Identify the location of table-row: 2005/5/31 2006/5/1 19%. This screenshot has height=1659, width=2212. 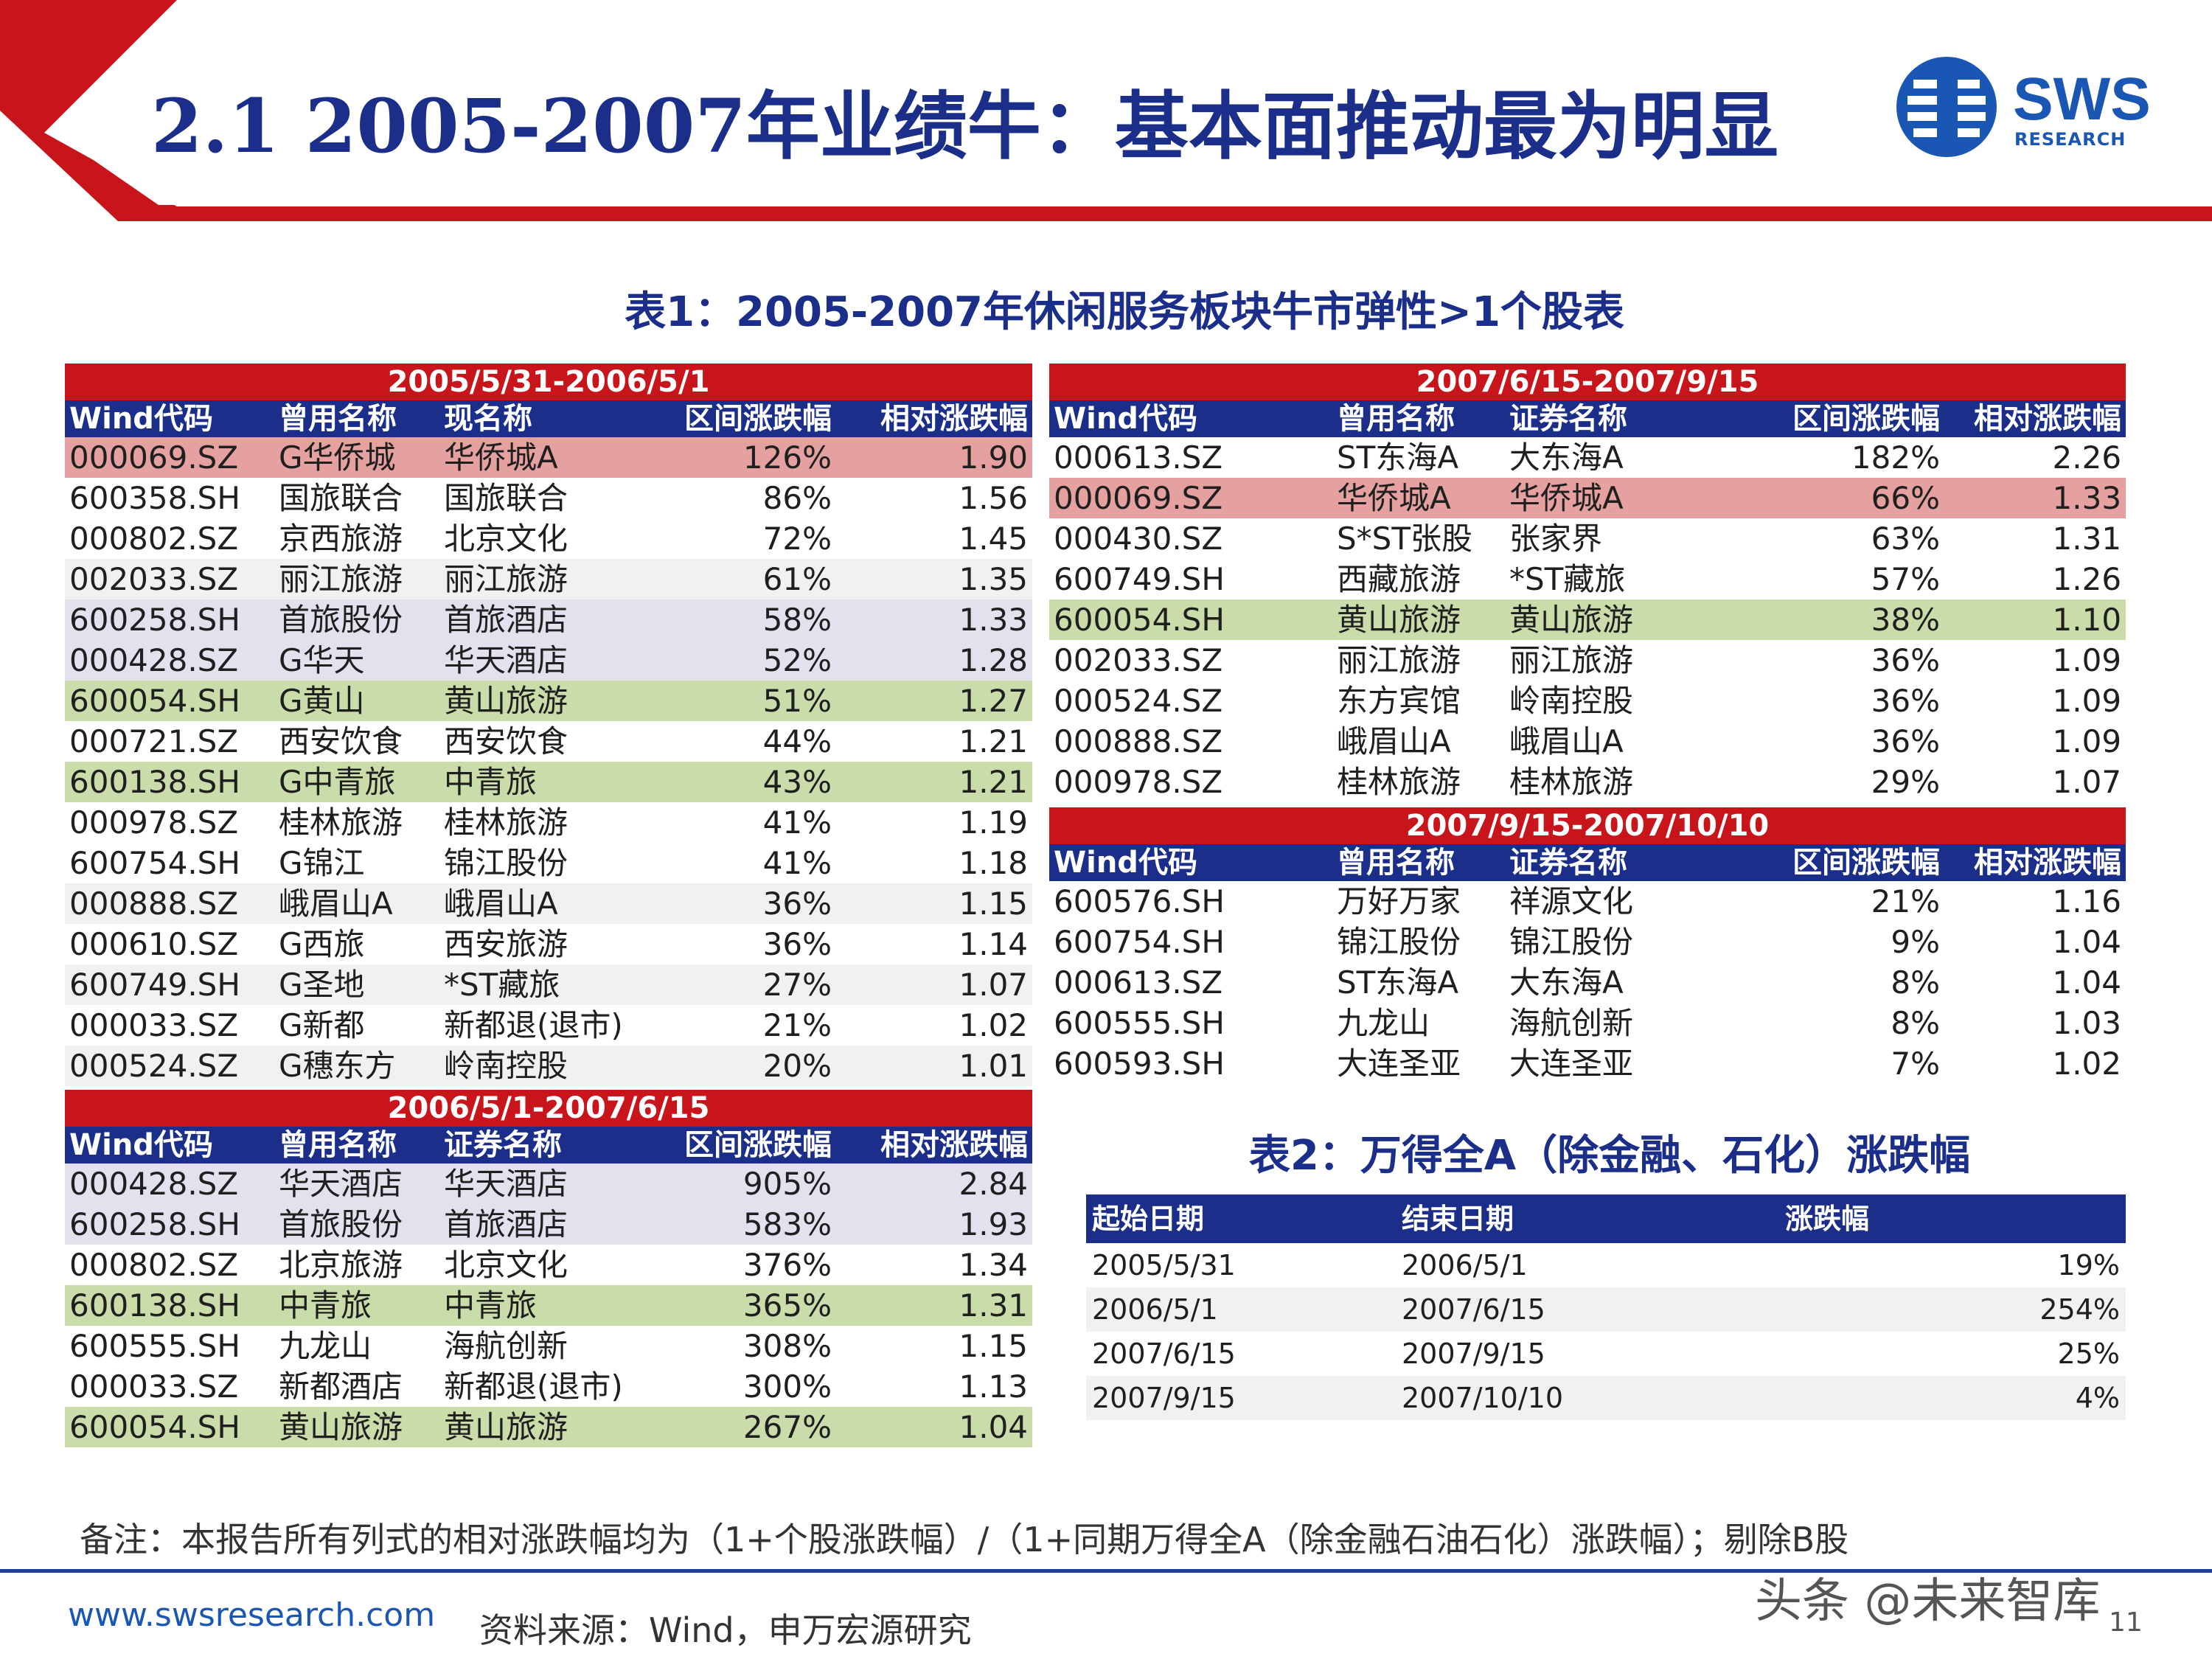
(1606, 1265).